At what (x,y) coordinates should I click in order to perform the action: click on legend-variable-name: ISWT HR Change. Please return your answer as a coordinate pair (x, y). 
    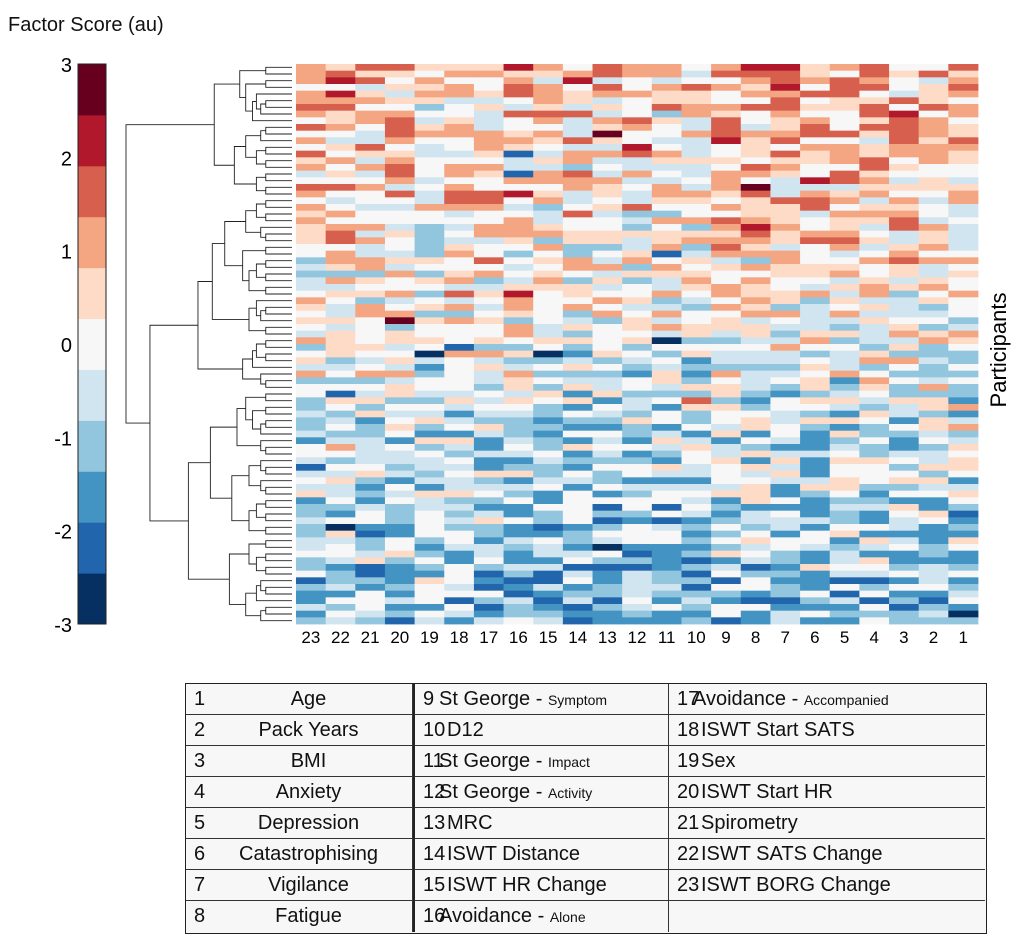
    Looking at the image, I should click on (527, 885).